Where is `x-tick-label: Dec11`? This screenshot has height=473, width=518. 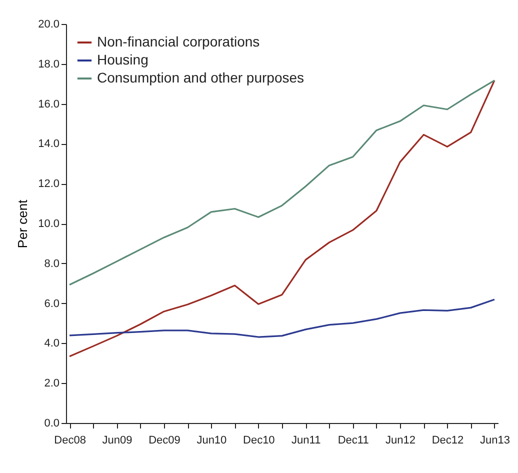
x-tick-label: Dec11 is located at coordinates (353, 440).